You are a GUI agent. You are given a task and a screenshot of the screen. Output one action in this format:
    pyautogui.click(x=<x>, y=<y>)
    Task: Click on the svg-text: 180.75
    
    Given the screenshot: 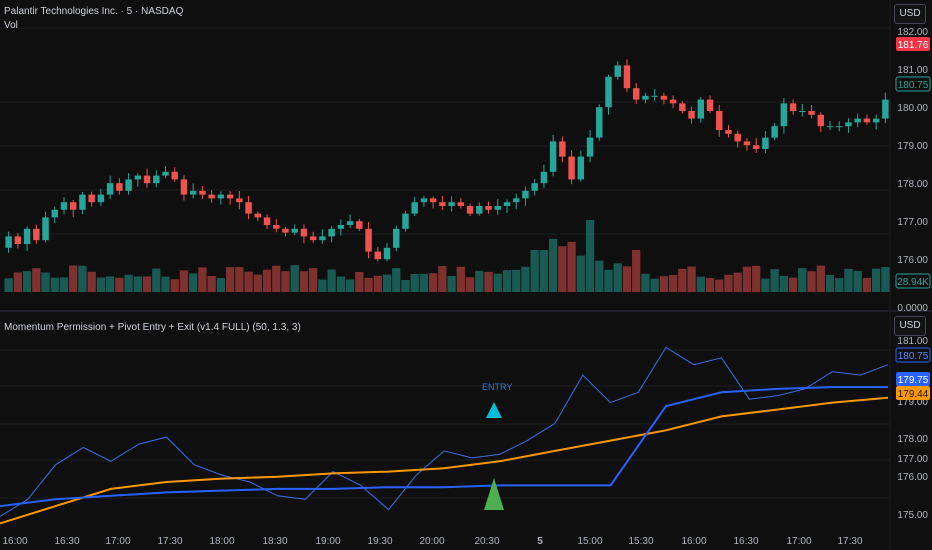 What is the action you would take?
    pyautogui.click(x=913, y=85)
    